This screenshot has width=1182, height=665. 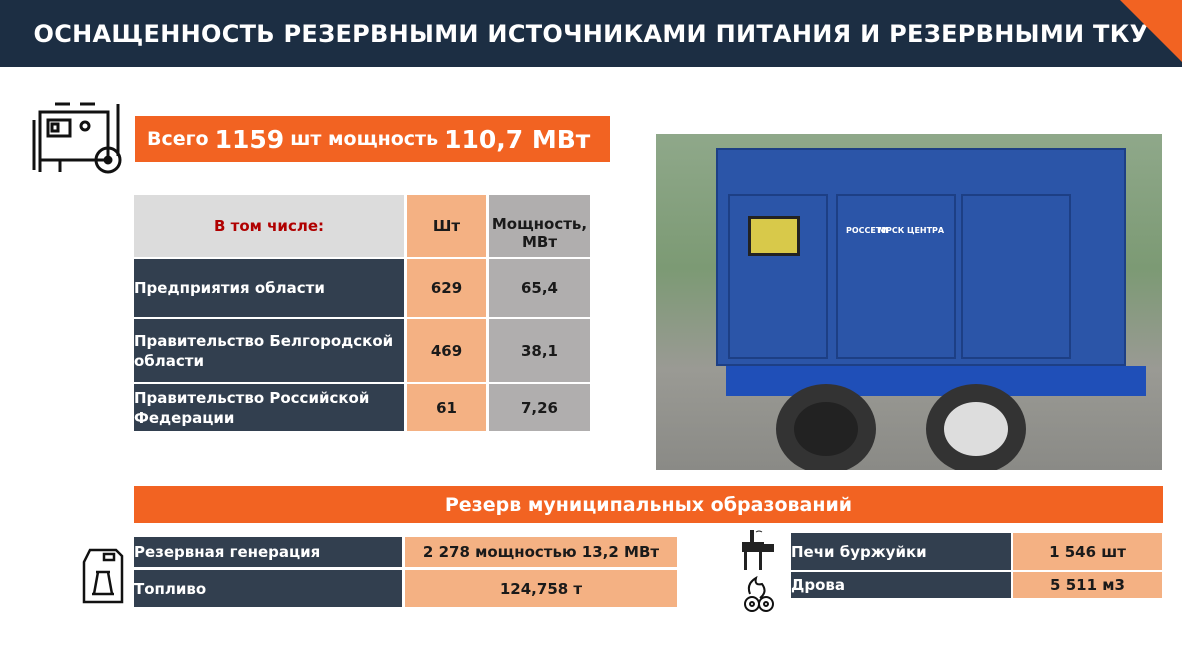 I want to click on row-power: 38,1, so click(x=539, y=350).